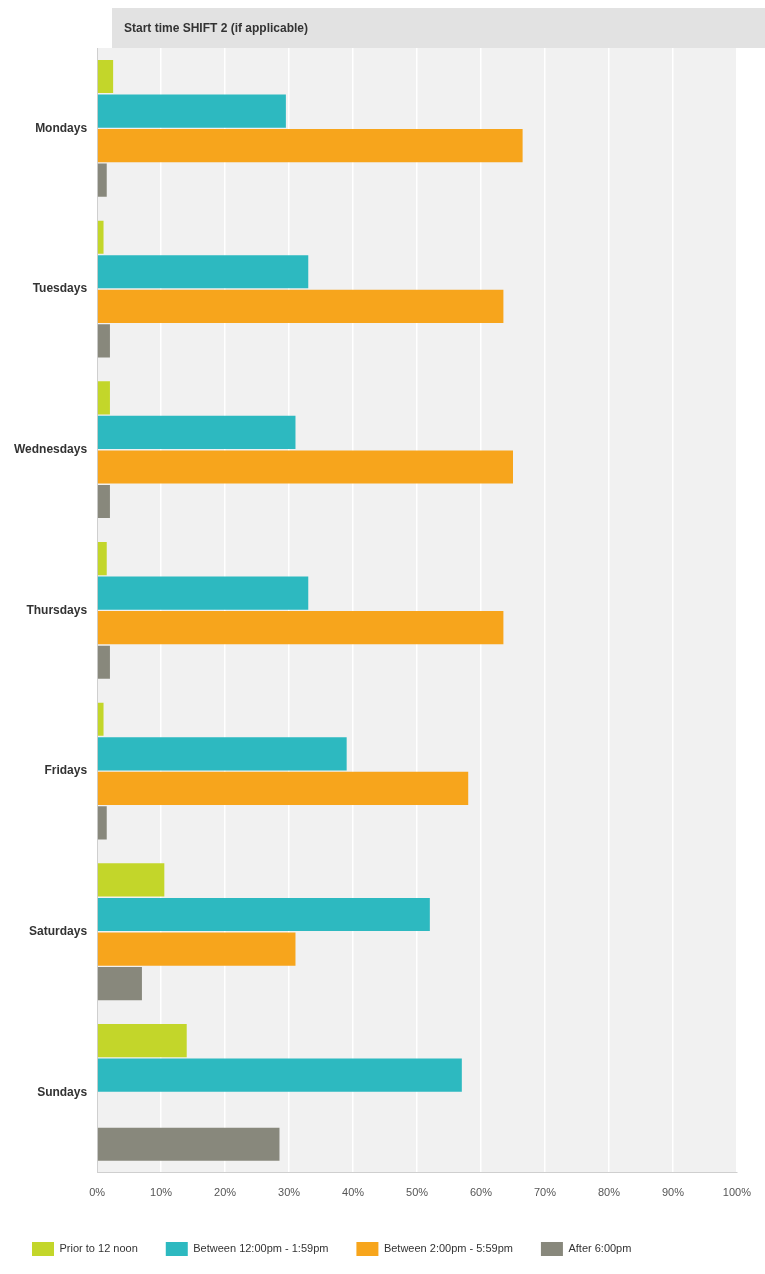  I want to click on legend-label: Between 12:00pm - 1:59pm, so click(261, 1248).